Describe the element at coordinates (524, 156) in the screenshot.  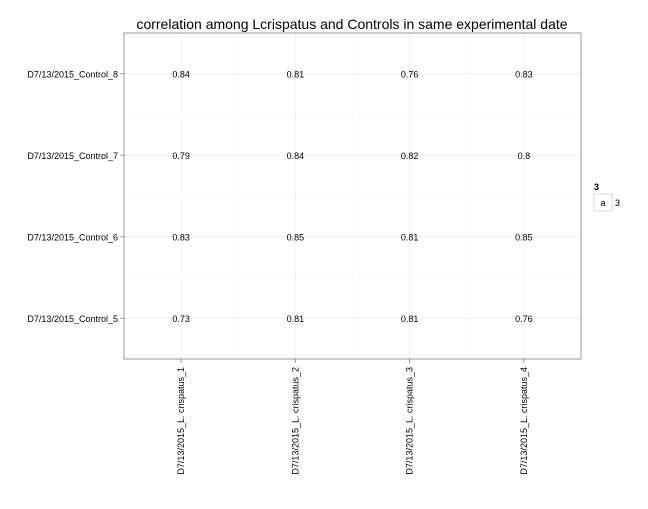
I see `cell-value-label: 0.8` at that location.